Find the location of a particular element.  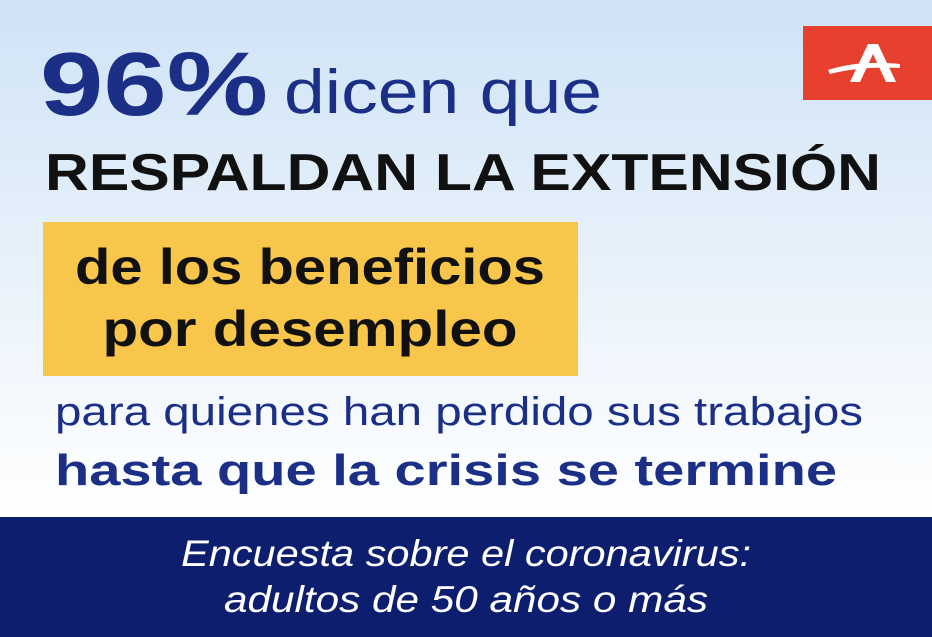

highlight-line: por desempleo is located at coordinates (310, 329).